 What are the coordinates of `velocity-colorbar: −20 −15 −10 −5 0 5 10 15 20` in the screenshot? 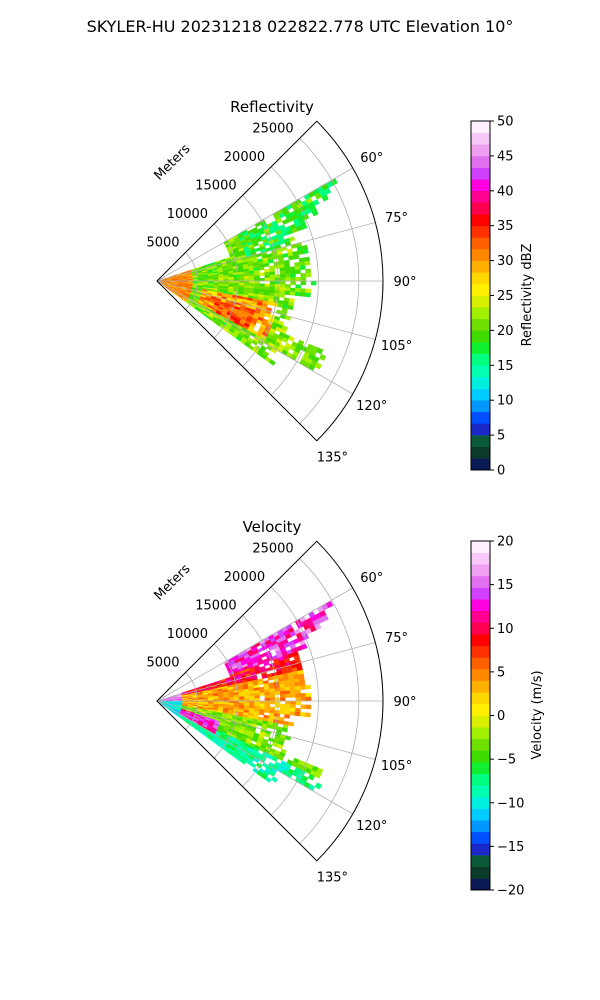 It's located at (497, 717).